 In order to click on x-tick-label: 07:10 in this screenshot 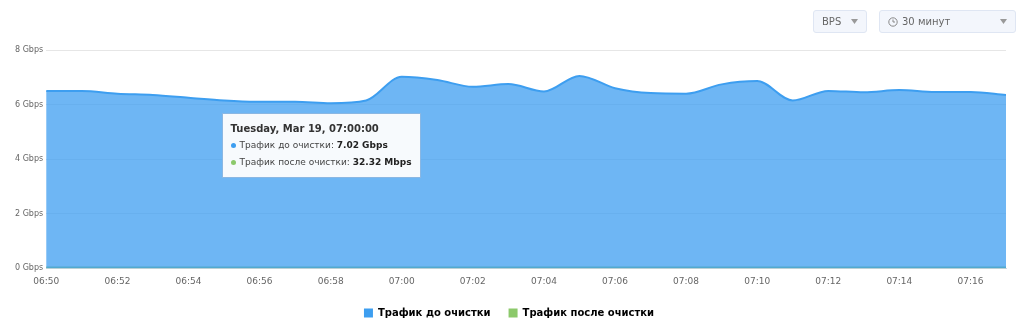, I will do `click(757, 280)`.